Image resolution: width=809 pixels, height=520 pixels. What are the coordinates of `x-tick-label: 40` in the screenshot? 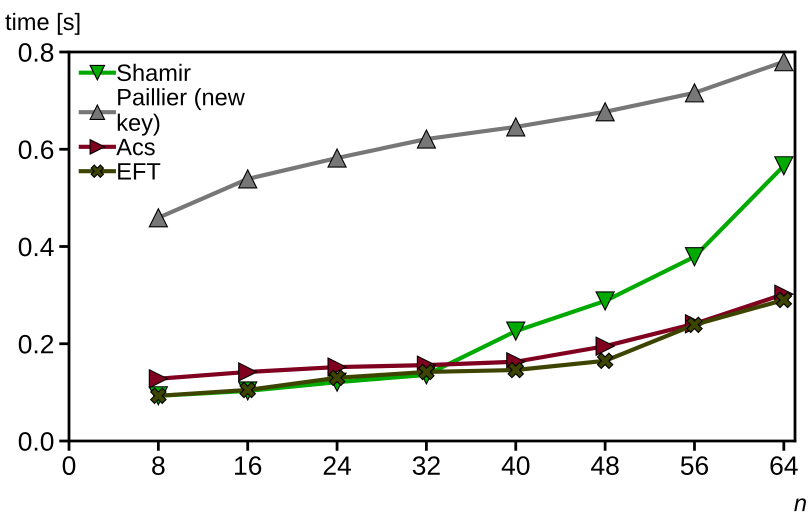 It's located at (516, 465).